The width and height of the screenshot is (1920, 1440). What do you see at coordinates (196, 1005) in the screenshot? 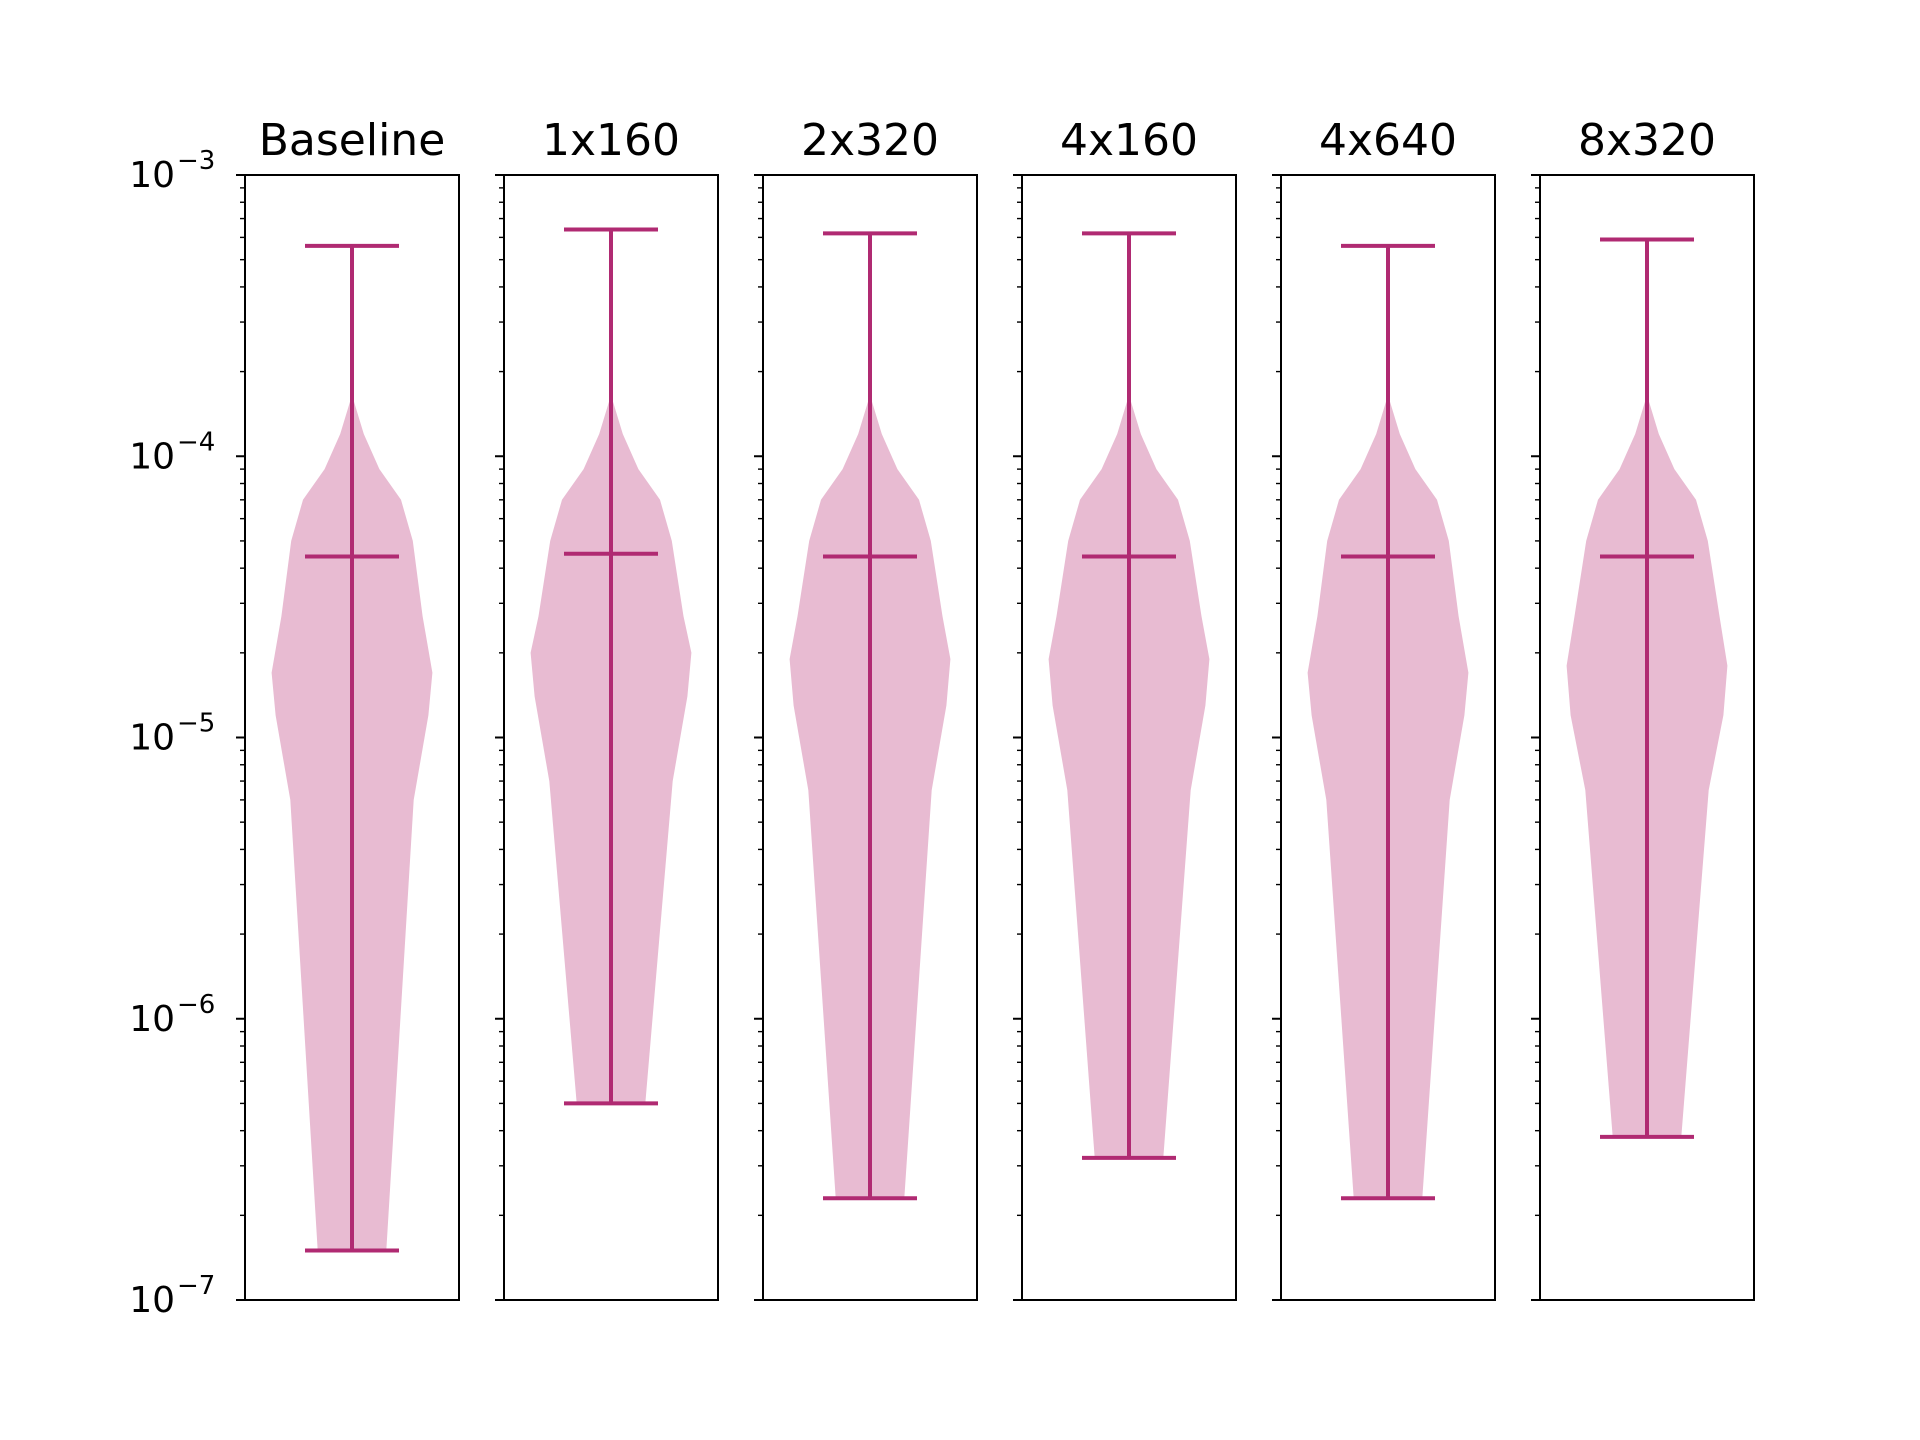
I see `ytick-exponent: −6` at bounding box center [196, 1005].